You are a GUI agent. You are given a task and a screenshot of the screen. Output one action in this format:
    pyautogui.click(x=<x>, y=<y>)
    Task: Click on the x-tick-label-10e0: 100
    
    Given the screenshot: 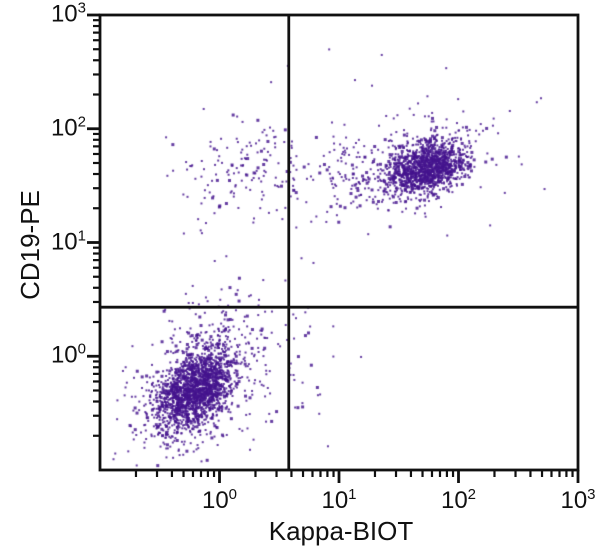 What is the action you would take?
    pyautogui.click(x=219, y=500)
    